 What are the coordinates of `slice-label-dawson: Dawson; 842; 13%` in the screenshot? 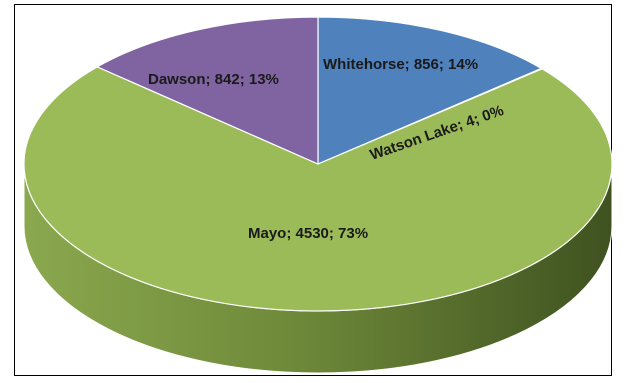 It's located at (213, 79).